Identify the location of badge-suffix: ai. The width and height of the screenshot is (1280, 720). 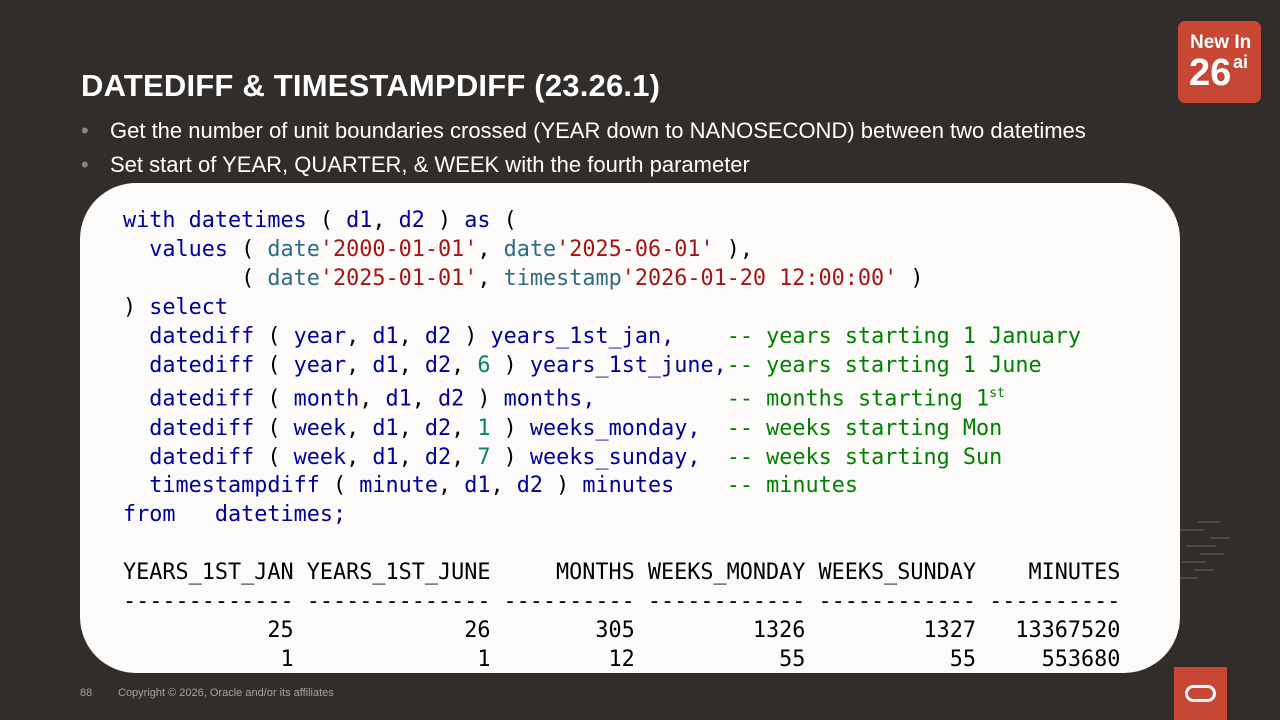
(1241, 62).